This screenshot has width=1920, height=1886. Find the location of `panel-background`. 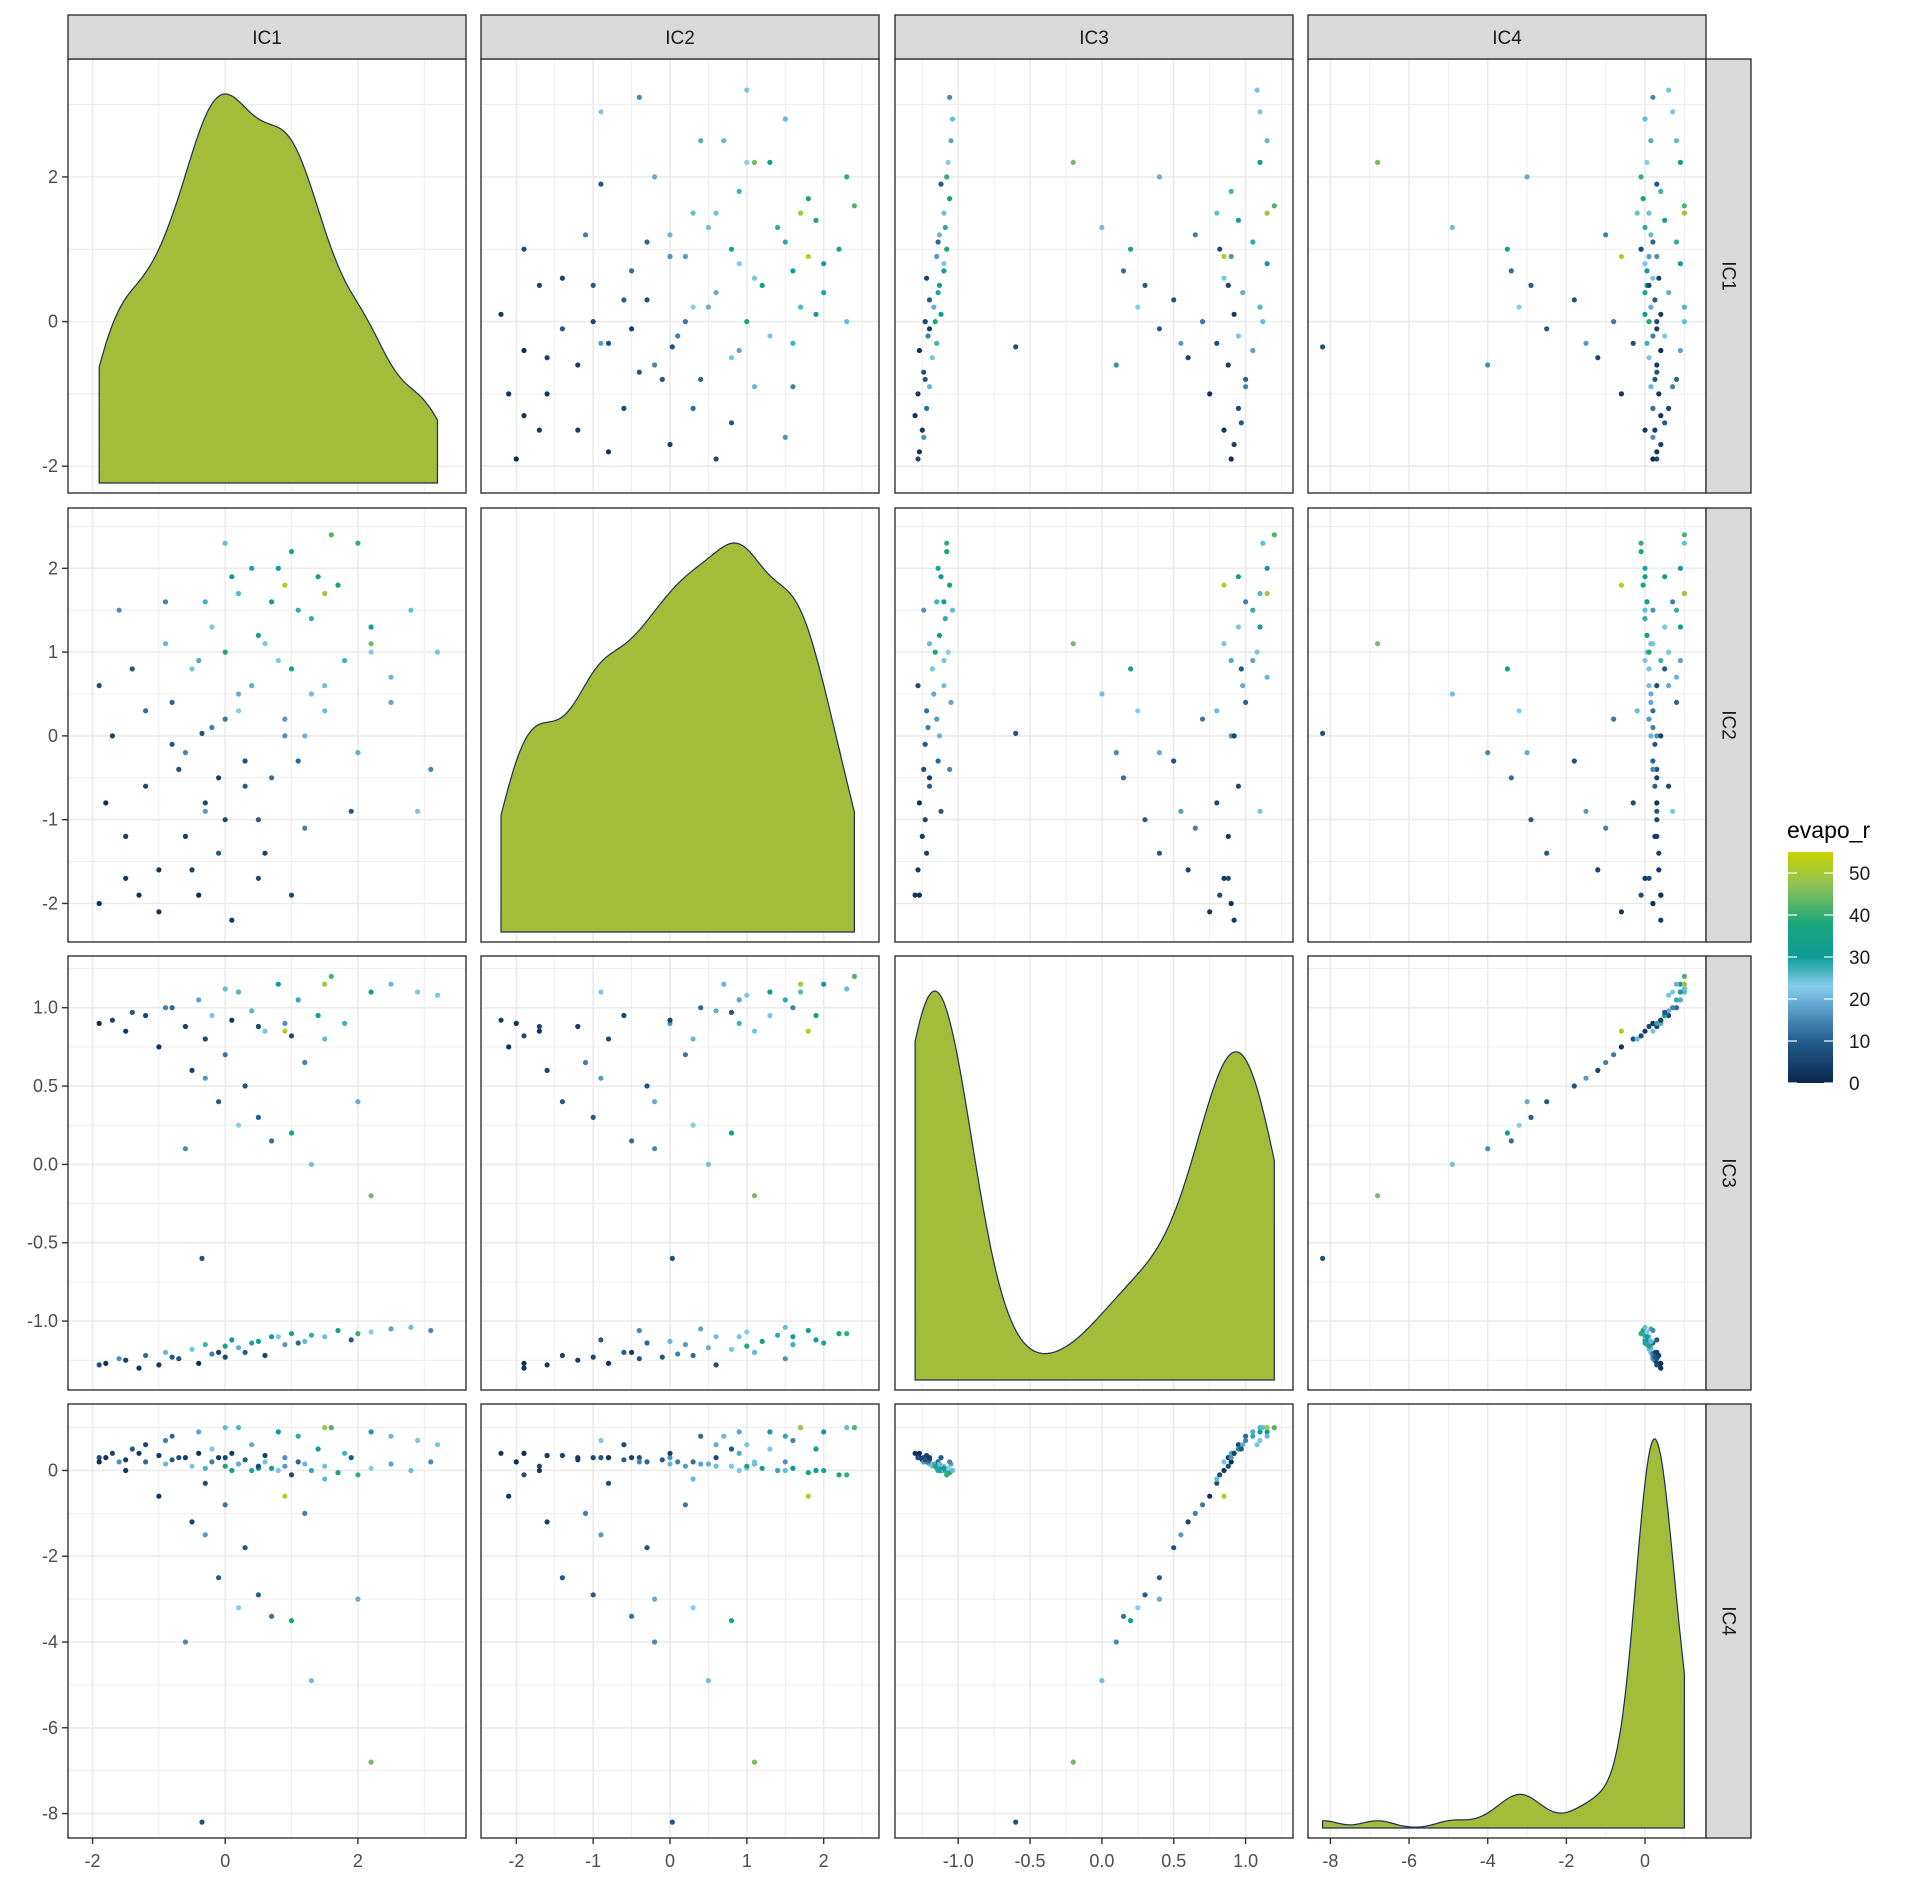

panel-background is located at coordinates (680, 276).